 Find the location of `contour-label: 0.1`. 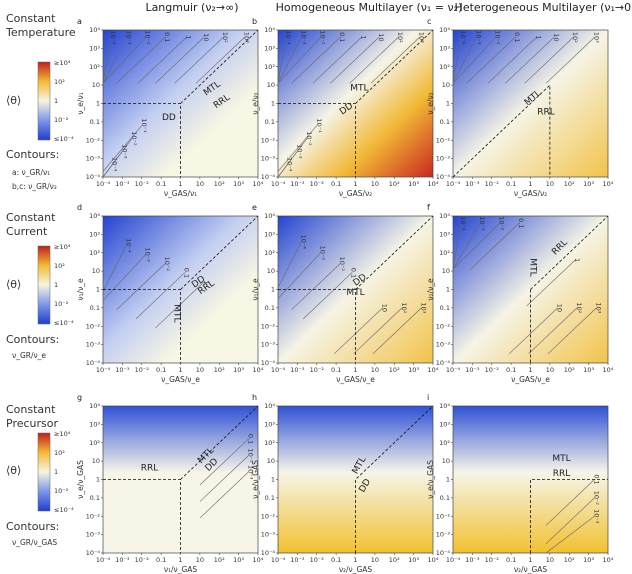

contour-label: 0.1 is located at coordinates (517, 37).